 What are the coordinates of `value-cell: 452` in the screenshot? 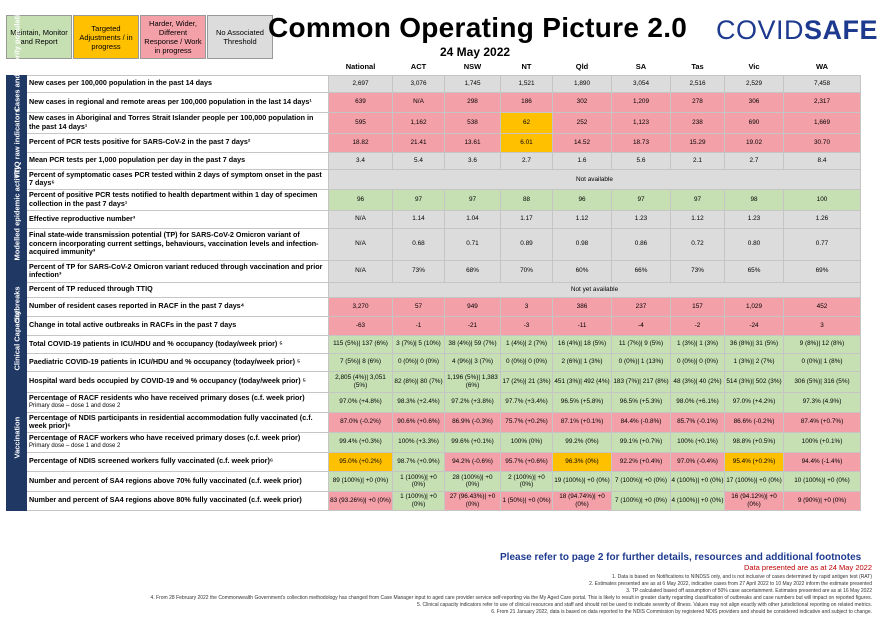 It's located at (822, 306).